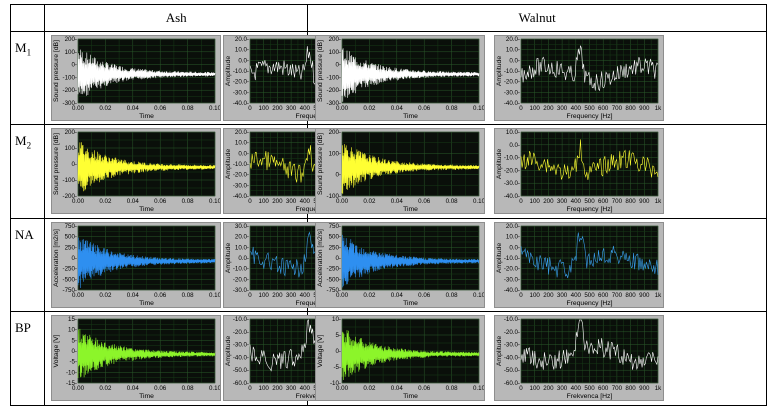  What do you see at coordinates (388, 18) in the screenshot?
I see `header-row: Ash Walnut` at bounding box center [388, 18].